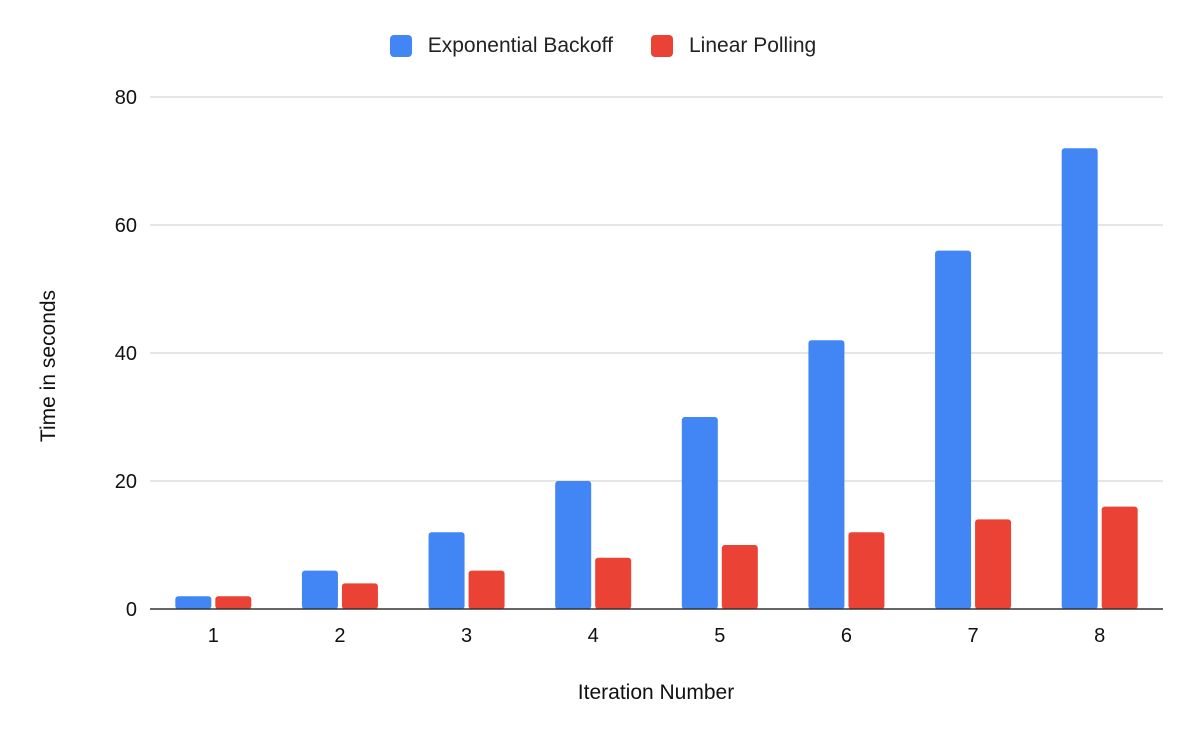 This screenshot has height=742, width=1200. What do you see at coordinates (339, 636) in the screenshot?
I see `x-tick-label: 2` at bounding box center [339, 636].